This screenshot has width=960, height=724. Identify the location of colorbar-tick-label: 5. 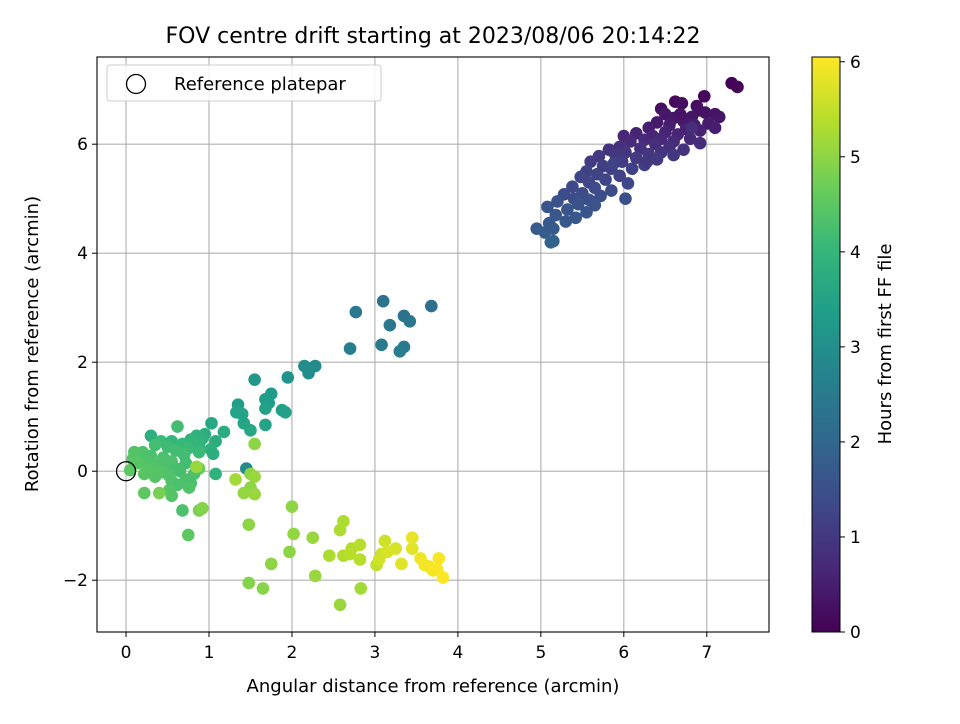
(855, 158).